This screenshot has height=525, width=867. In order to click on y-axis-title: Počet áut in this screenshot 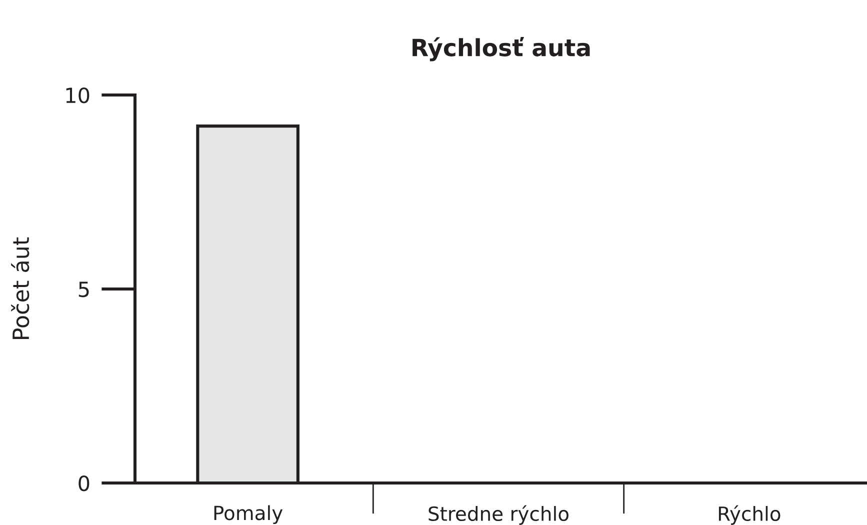, I will do `click(20, 288)`.